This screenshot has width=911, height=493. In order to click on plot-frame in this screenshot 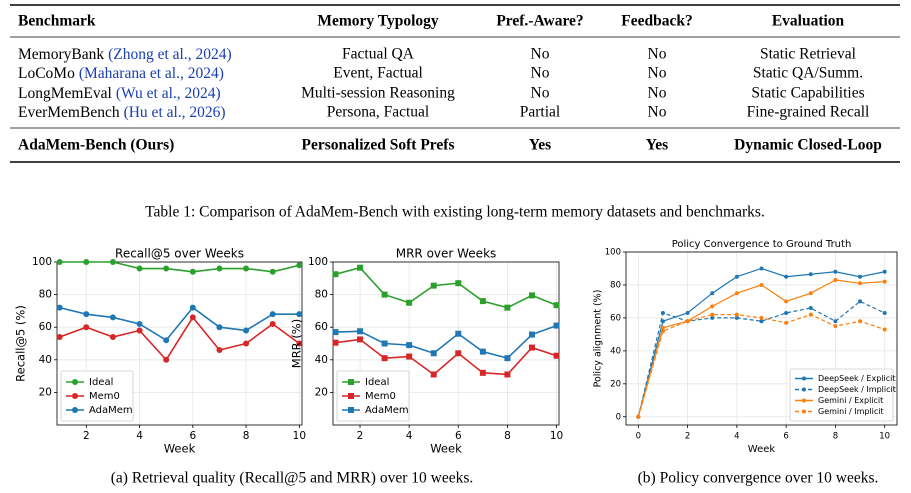, I will do `click(761, 338)`.